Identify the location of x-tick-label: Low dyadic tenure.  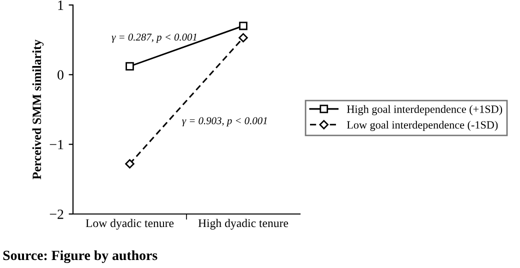
(130, 224).